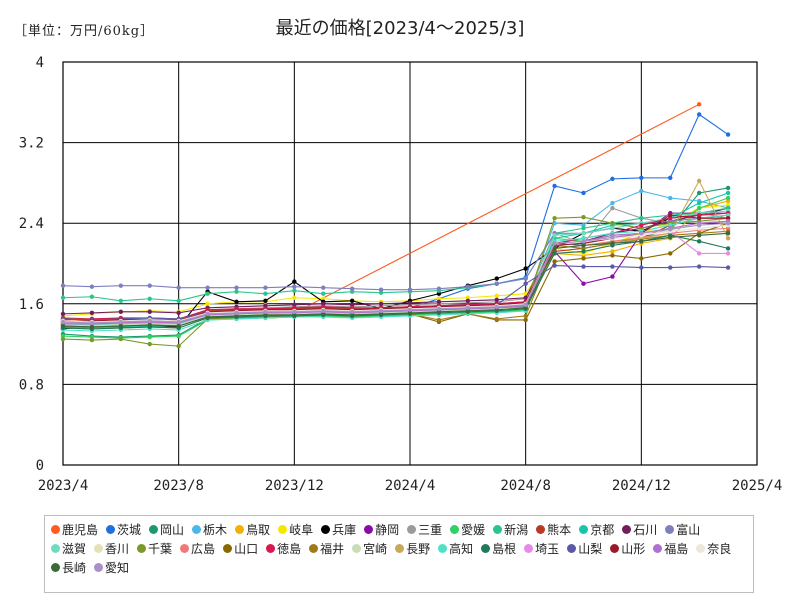 This screenshot has height=600, width=800. What do you see at coordinates (160, 549) in the screenshot?
I see `legend-label: 千葉` at bounding box center [160, 549].